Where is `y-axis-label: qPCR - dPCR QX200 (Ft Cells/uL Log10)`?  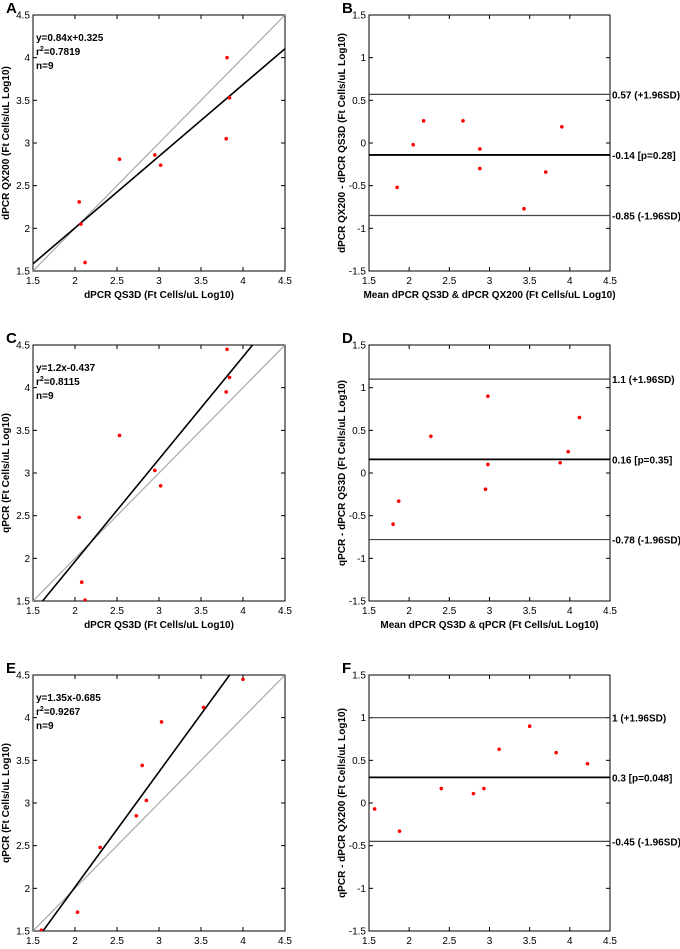 y-axis-label: qPCR - dPCR QX200 (Ft Cells/uL Log10) is located at coordinates (342, 803).